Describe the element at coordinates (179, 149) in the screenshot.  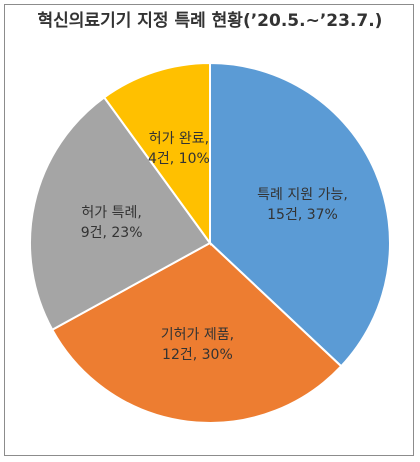
I see `slice-label-허가-완료: 허가 완료, 4건, 10%` at that location.